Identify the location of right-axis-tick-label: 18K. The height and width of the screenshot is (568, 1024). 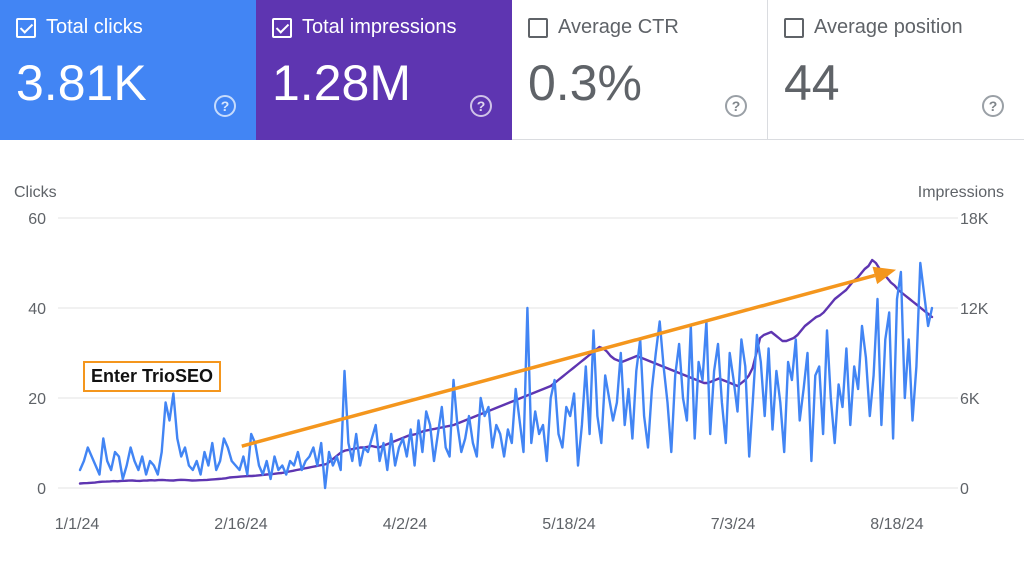
(974, 219).